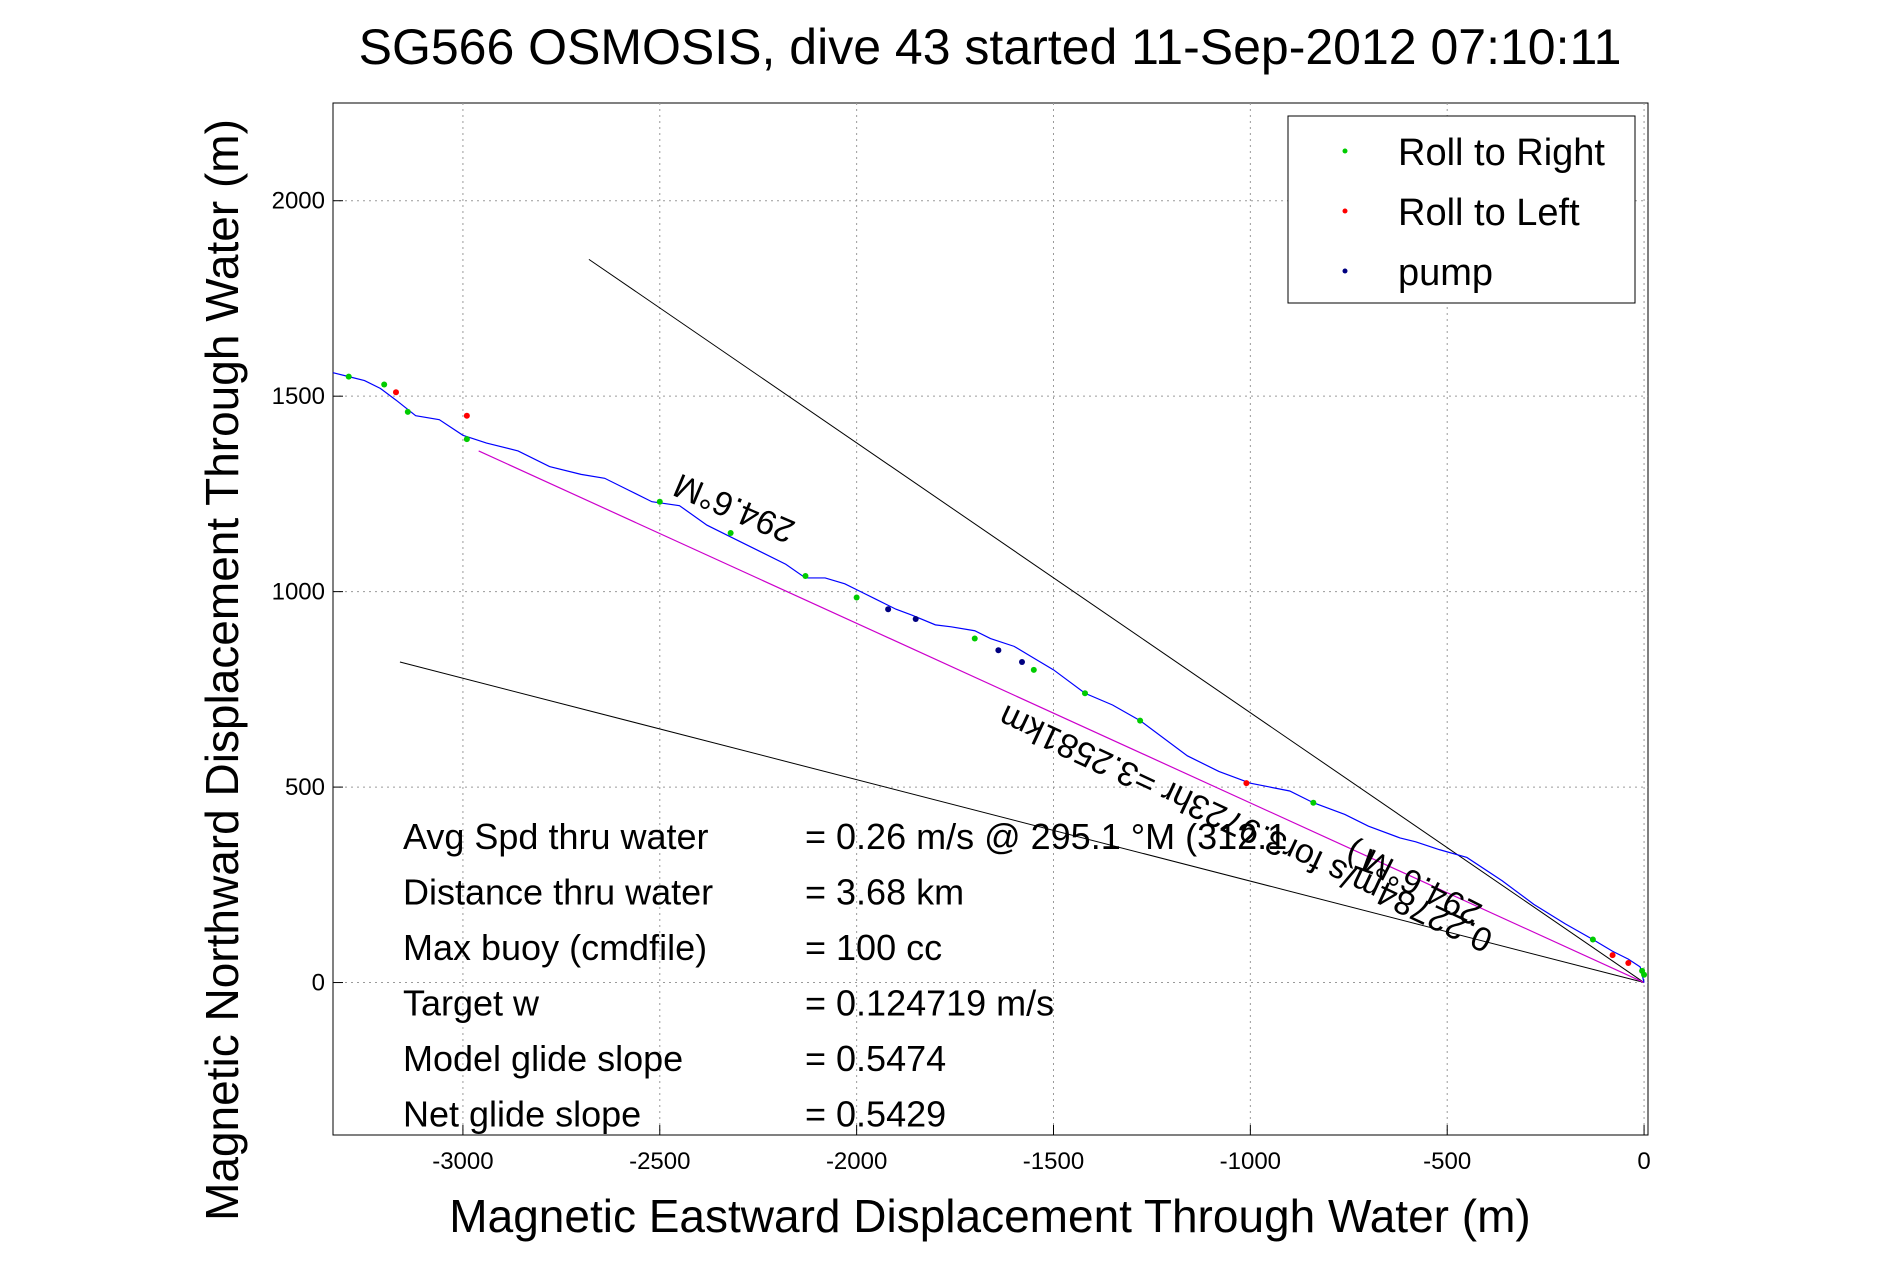  I want to click on y-tick-label: 1500, so click(298, 396).